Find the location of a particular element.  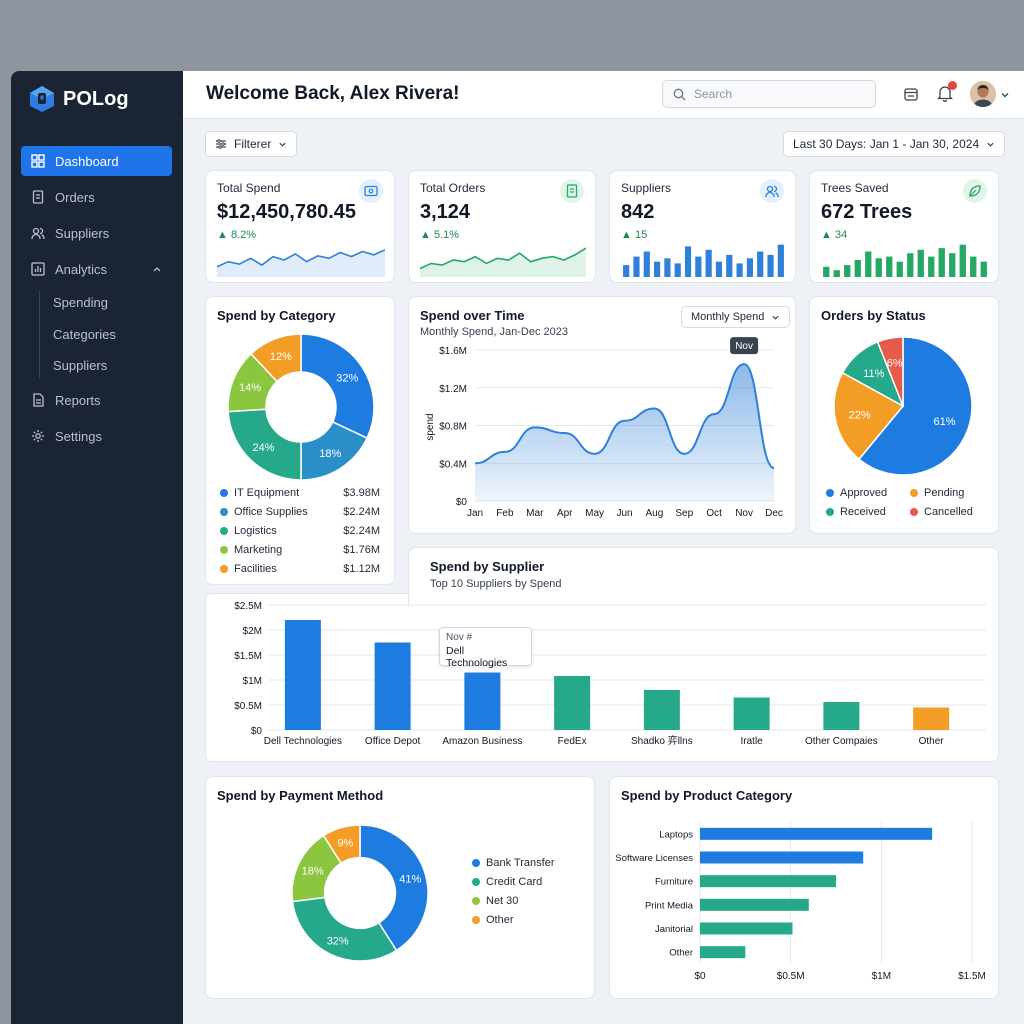

search-input: Search is located at coordinates (769, 94).